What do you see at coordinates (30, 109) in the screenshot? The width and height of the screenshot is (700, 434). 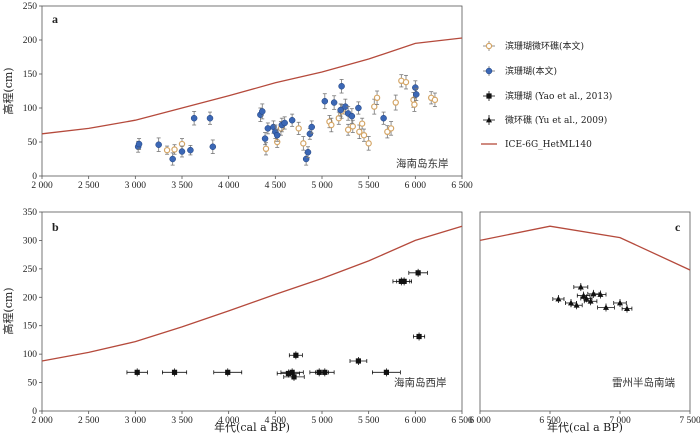 I see `panel-a-y-tick-label: 100` at bounding box center [30, 109].